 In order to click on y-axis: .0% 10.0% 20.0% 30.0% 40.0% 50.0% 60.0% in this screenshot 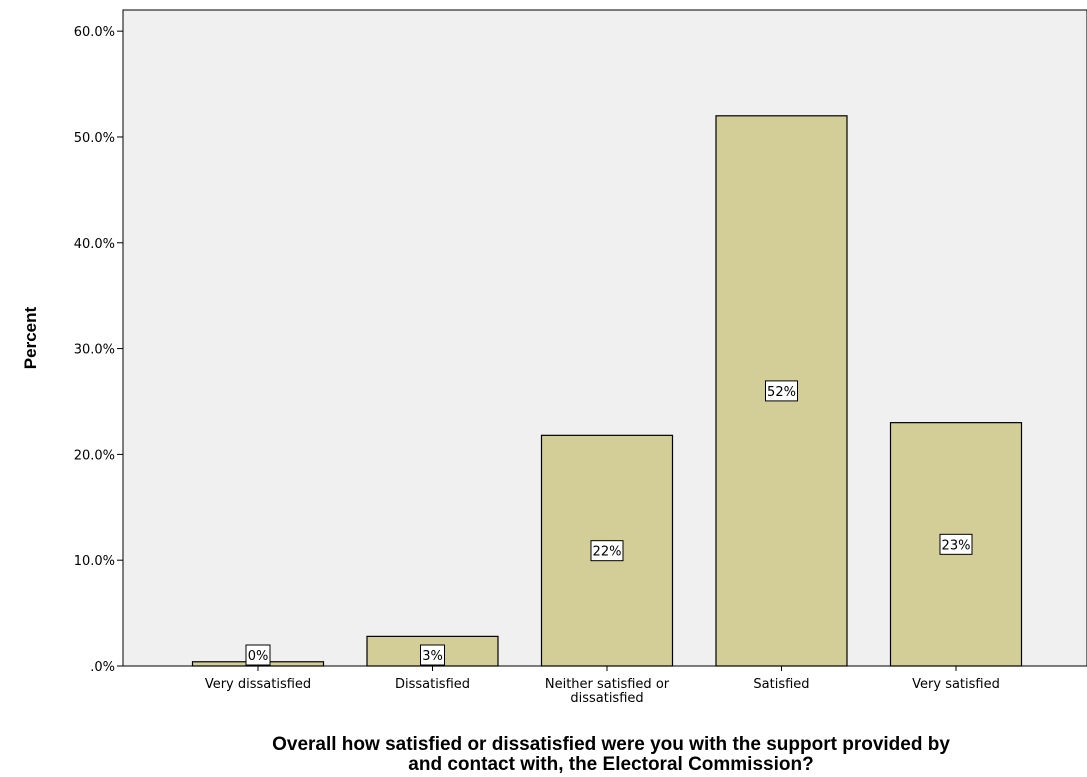, I will do `click(98, 350)`.